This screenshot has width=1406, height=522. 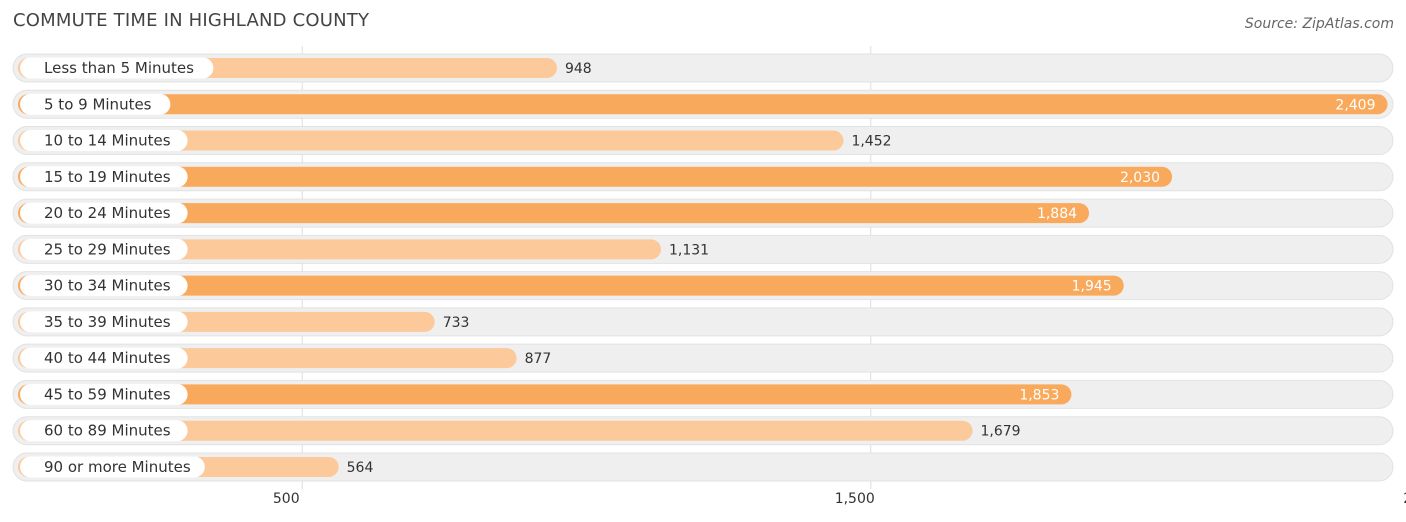 What do you see at coordinates (1057, 214) in the screenshot?
I see `value-label: 1,884` at bounding box center [1057, 214].